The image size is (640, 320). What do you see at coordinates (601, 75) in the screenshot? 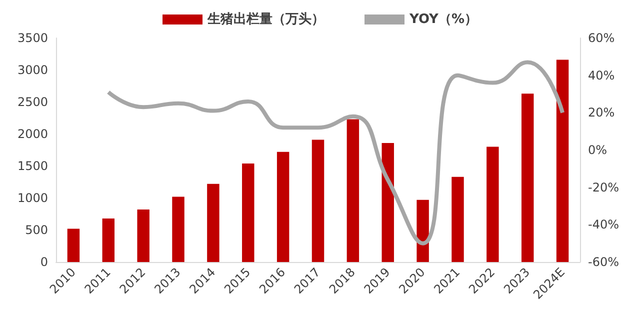
I see `y2-tick-label: 40%` at bounding box center [601, 75].